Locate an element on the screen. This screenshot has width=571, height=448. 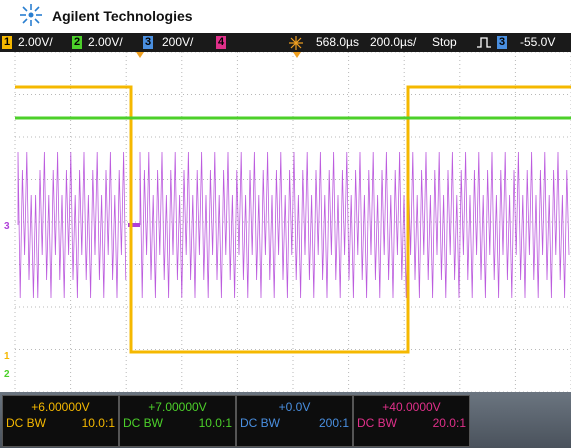
ch1-coupling: DC BW is located at coordinates (26, 423).